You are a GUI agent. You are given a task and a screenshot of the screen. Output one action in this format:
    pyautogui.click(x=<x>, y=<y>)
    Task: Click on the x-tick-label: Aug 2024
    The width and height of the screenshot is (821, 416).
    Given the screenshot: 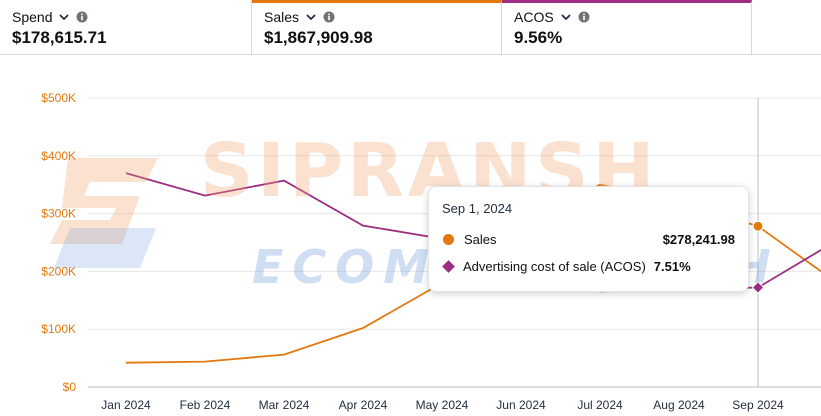 What is the action you would take?
    pyautogui.click(x=679, y=405)
    